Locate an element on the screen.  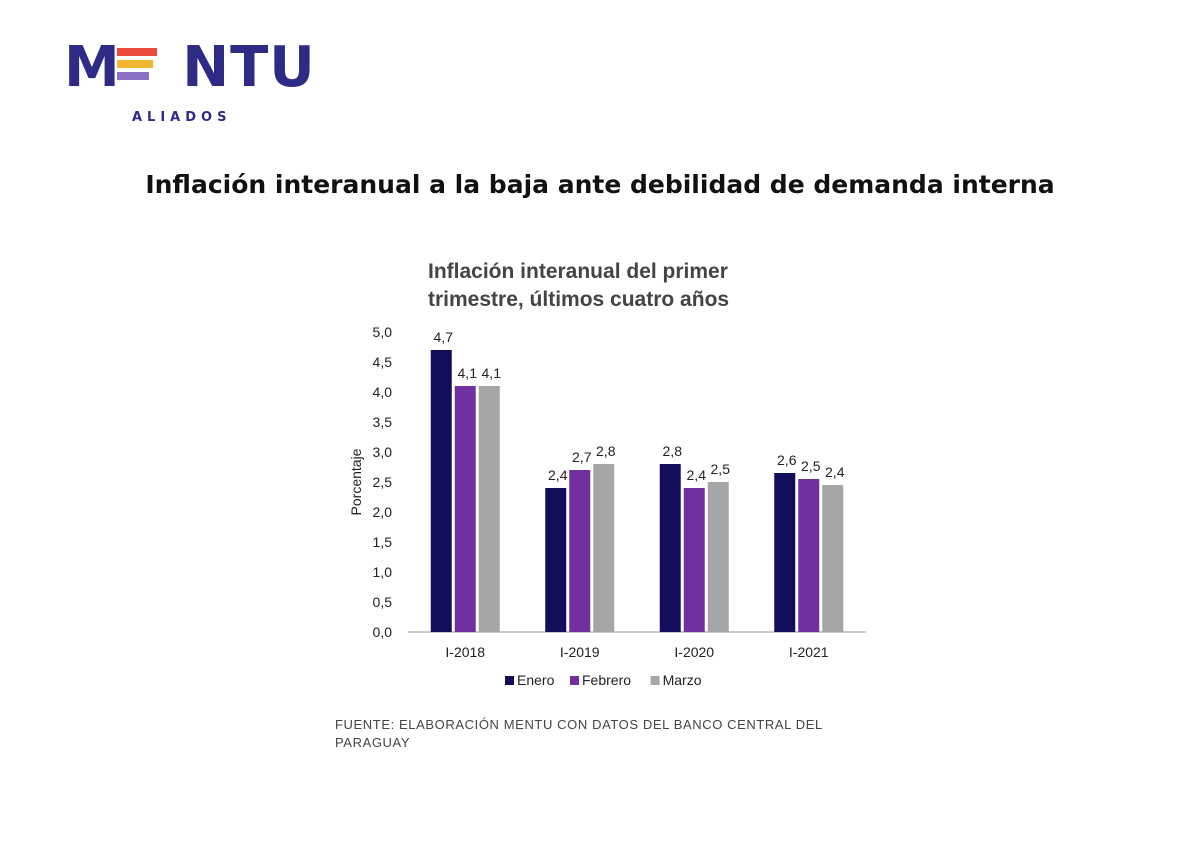
brand-logo: M NTU ALIADOS is located at coordinates (189, 85).